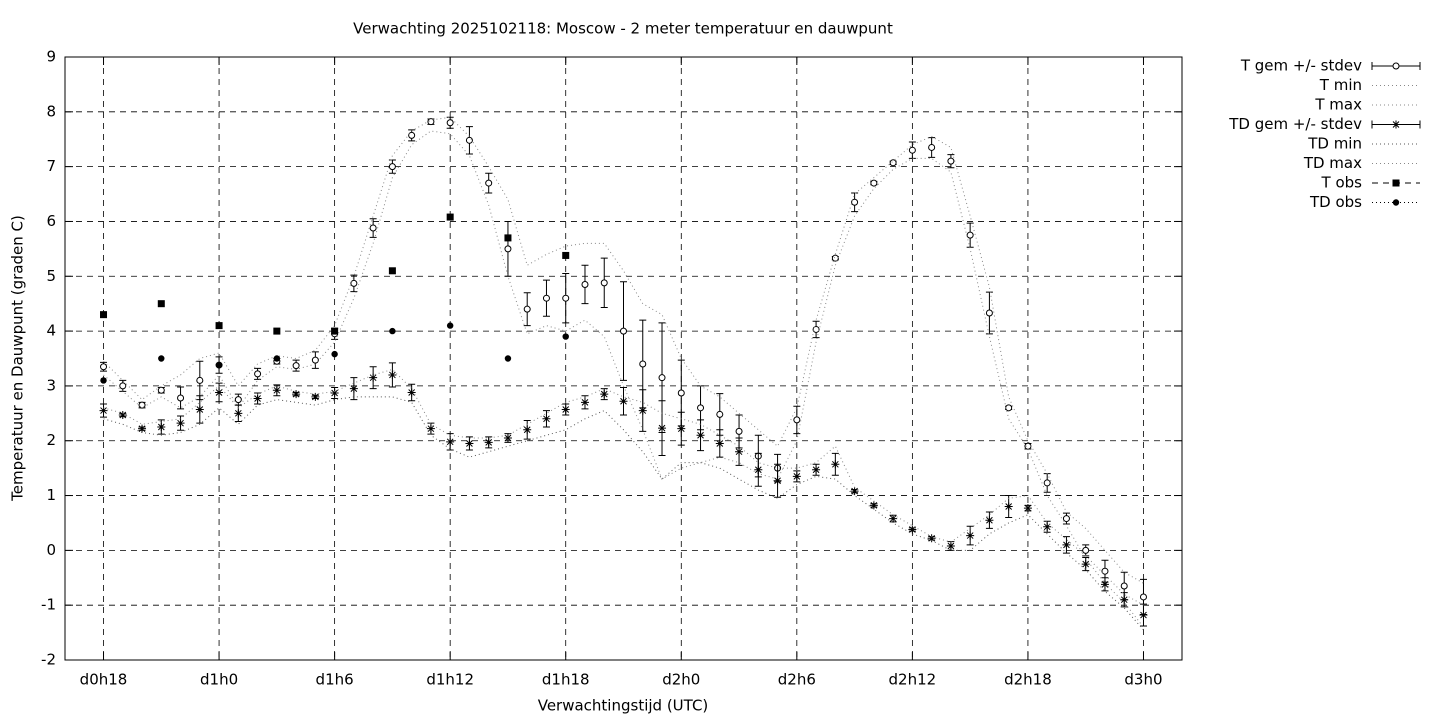 This screenshot has height=720, width=1440. Describe the element at coordinates (51, 221) in the screenshot. I see `y-tick-label: 6` at that location.